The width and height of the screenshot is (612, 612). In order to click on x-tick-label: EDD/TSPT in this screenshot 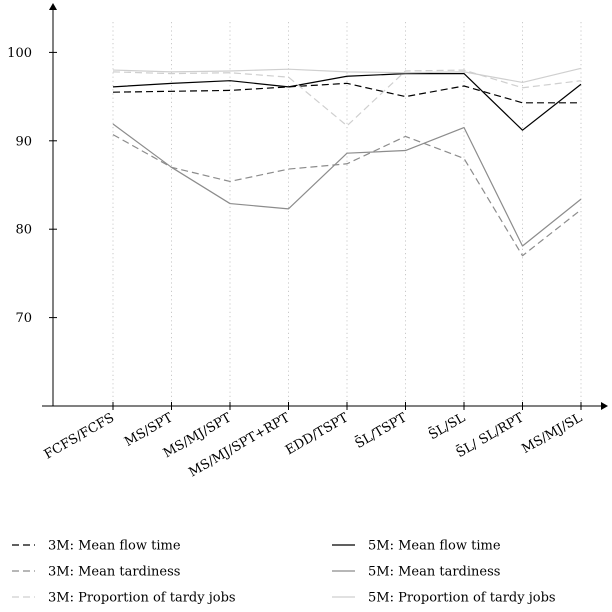, I will do `click(317, 434)`.